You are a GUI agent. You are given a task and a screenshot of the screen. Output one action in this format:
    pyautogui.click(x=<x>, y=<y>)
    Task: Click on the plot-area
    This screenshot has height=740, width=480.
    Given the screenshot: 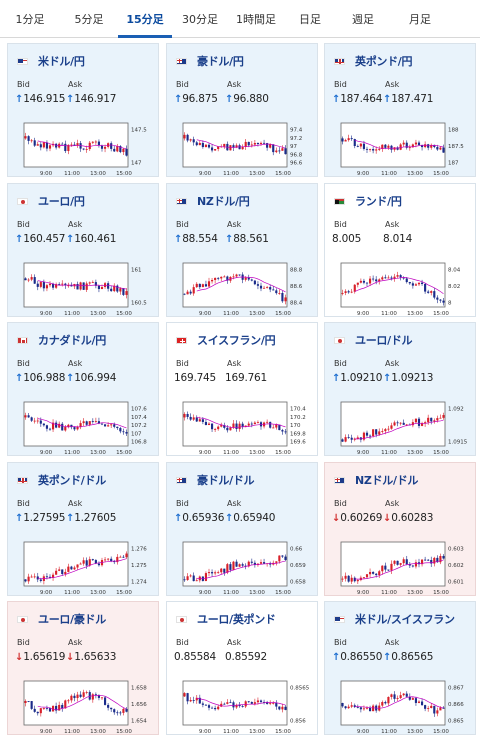 What is the action you would take?
    pyautogui.click(x=76, y=564)
    